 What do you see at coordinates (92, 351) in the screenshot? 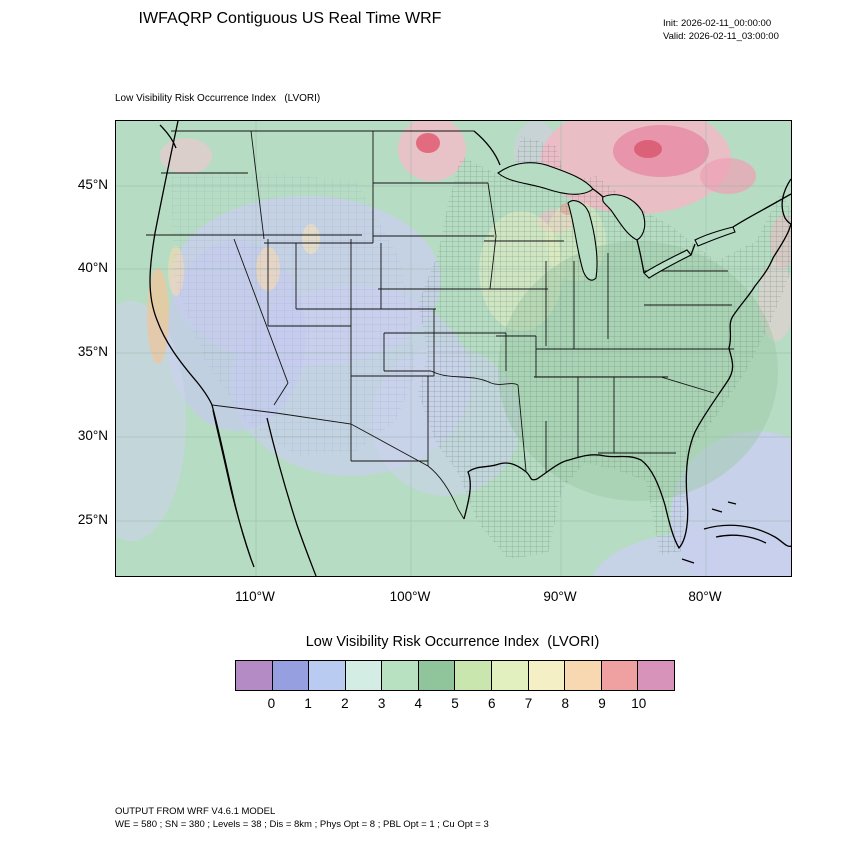
I see `lat-tick-35n: 35°N` at bounding box center [92, 351].